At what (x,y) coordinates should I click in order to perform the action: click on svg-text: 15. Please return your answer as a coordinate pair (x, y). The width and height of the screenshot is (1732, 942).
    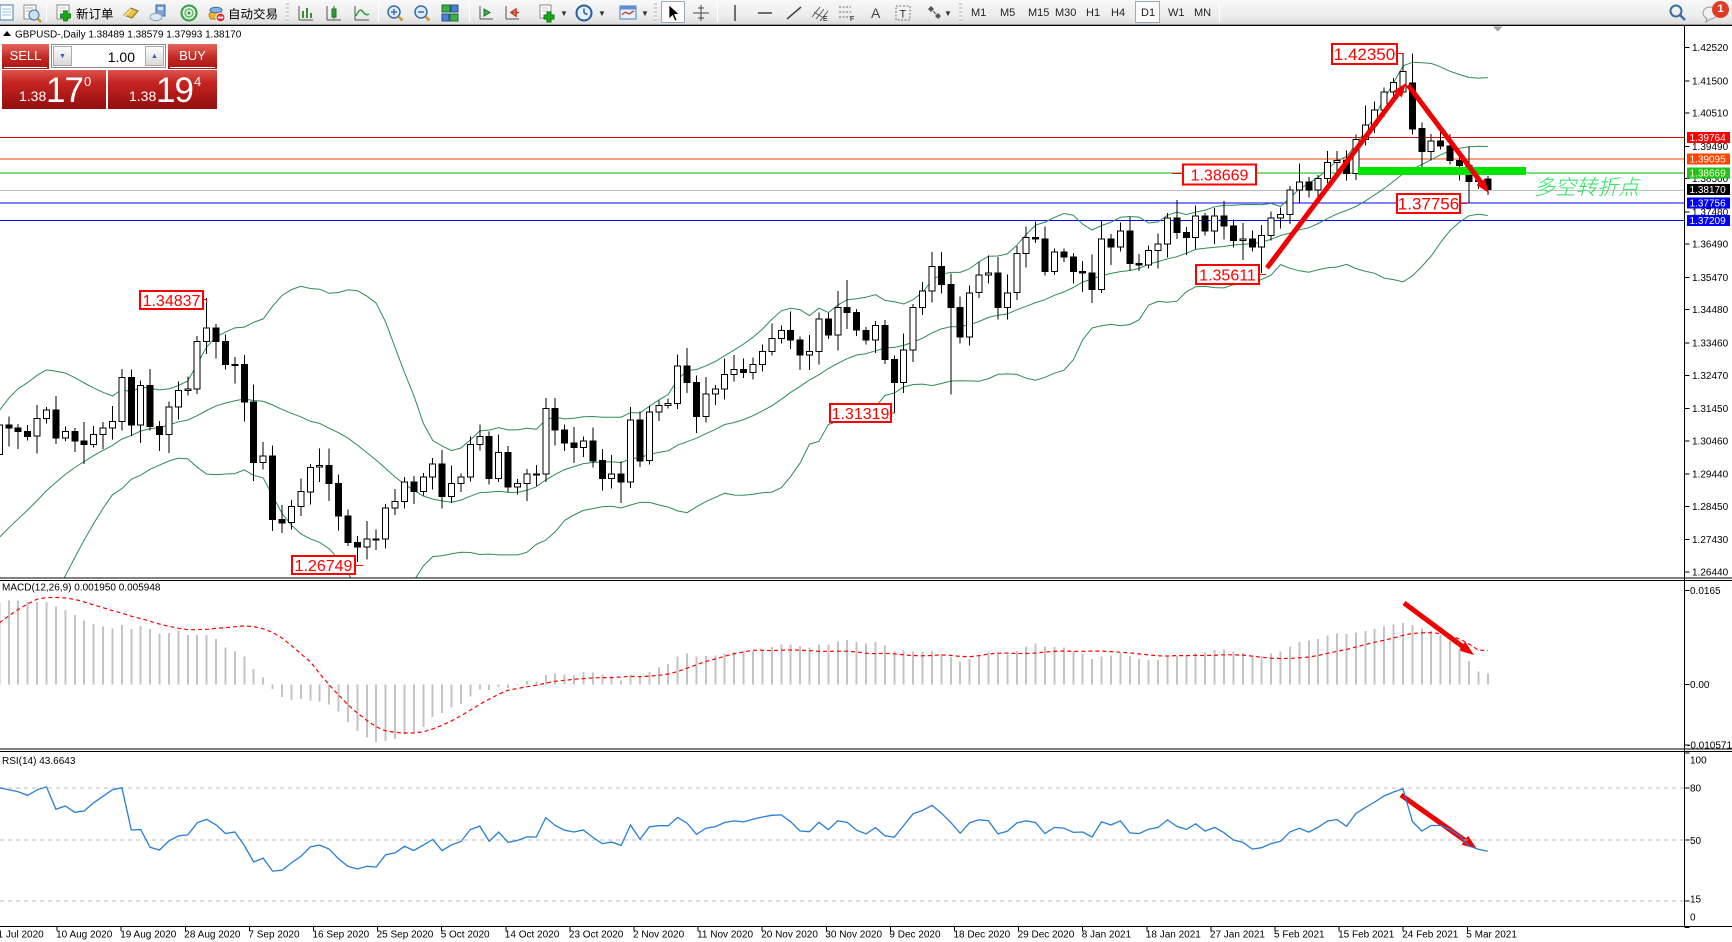
    Looking at the image, I should click on (1696, 900).